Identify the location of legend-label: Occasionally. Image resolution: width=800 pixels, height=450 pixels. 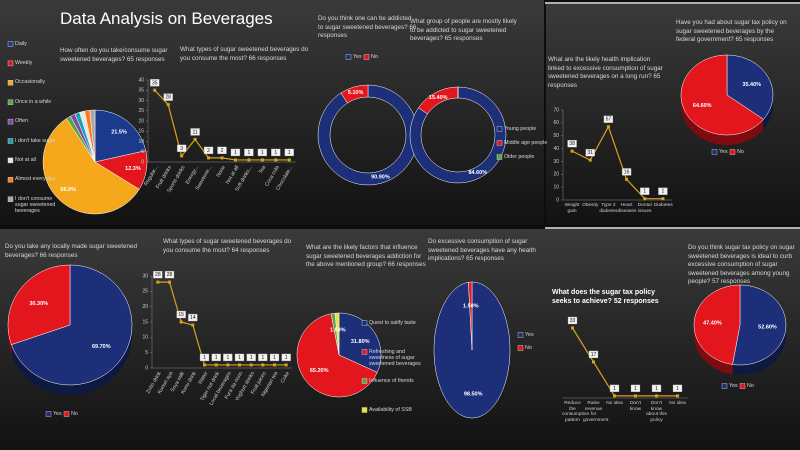
(30, 82).